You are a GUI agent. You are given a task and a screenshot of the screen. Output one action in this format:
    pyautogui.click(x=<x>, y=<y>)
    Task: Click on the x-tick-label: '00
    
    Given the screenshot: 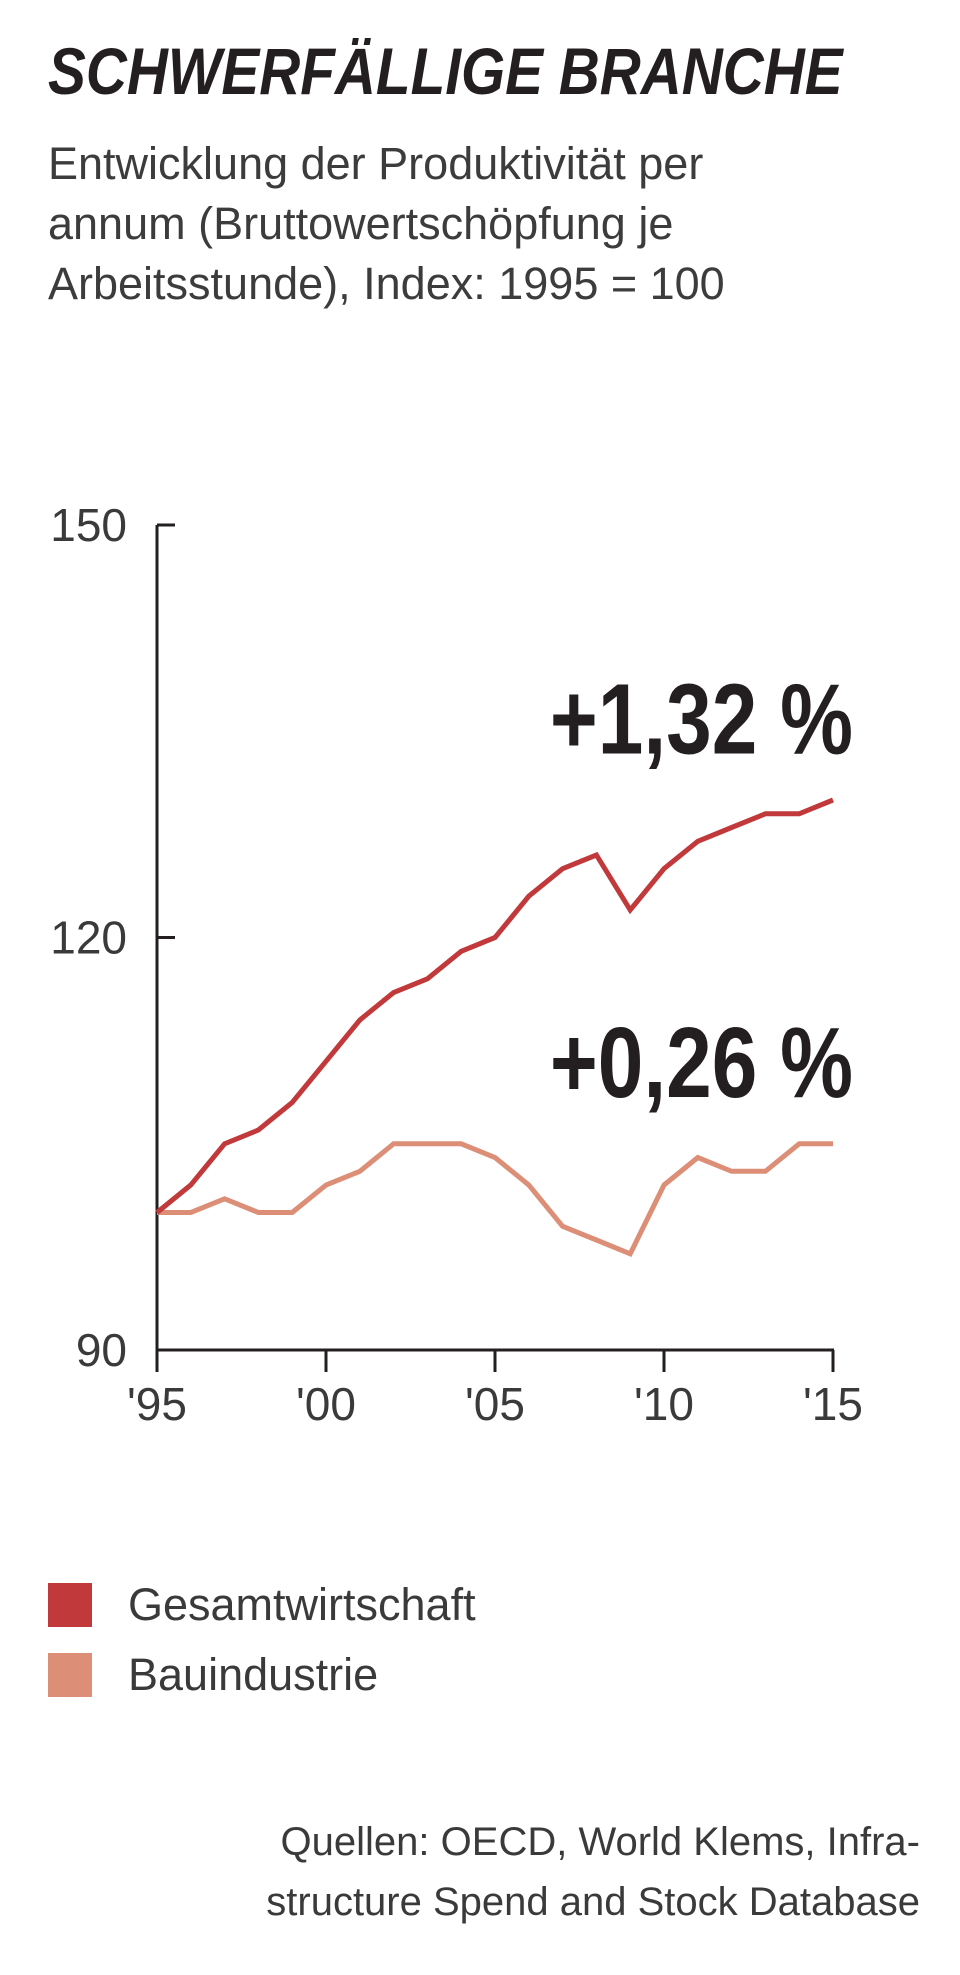 What is the action you would take?
    pyautogui.click(x=326, y=1404)
    